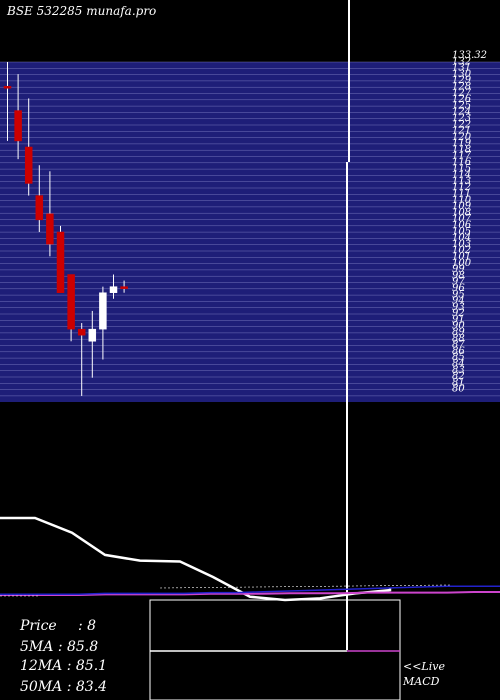 The height and width of the screenshot is (700, 500). What do you see at coordinates (461, 131) in the screenshot?
I see `price-scale-label: 121` at bounding box center [461, 131].